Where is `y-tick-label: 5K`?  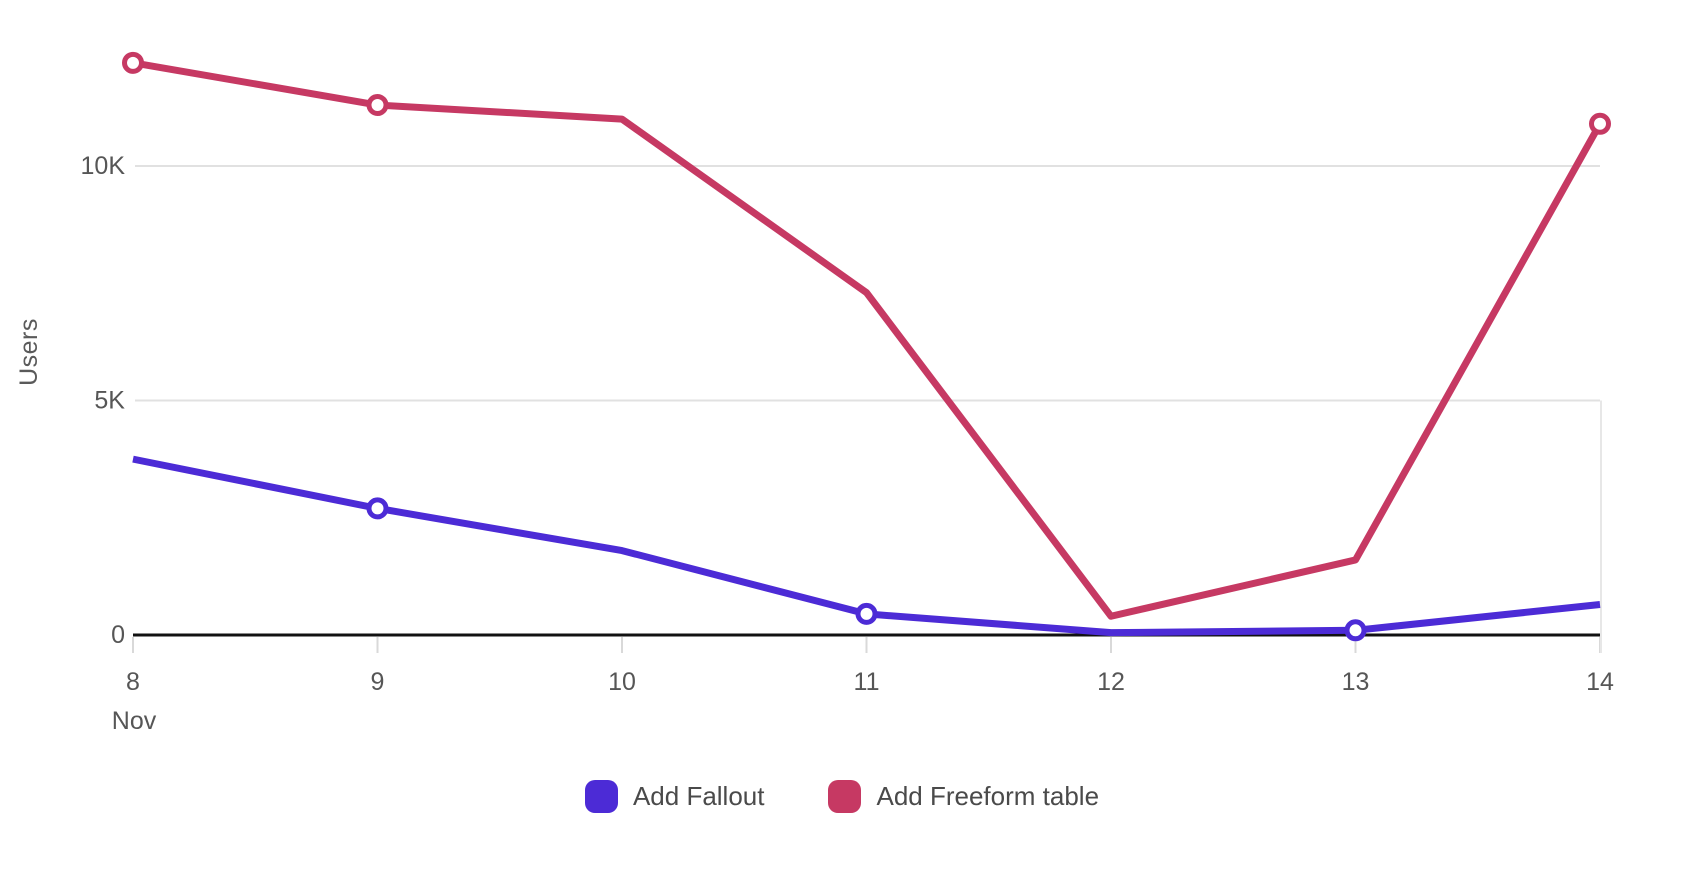 y-tick-label: 5K is located at coordinates (109, 401).